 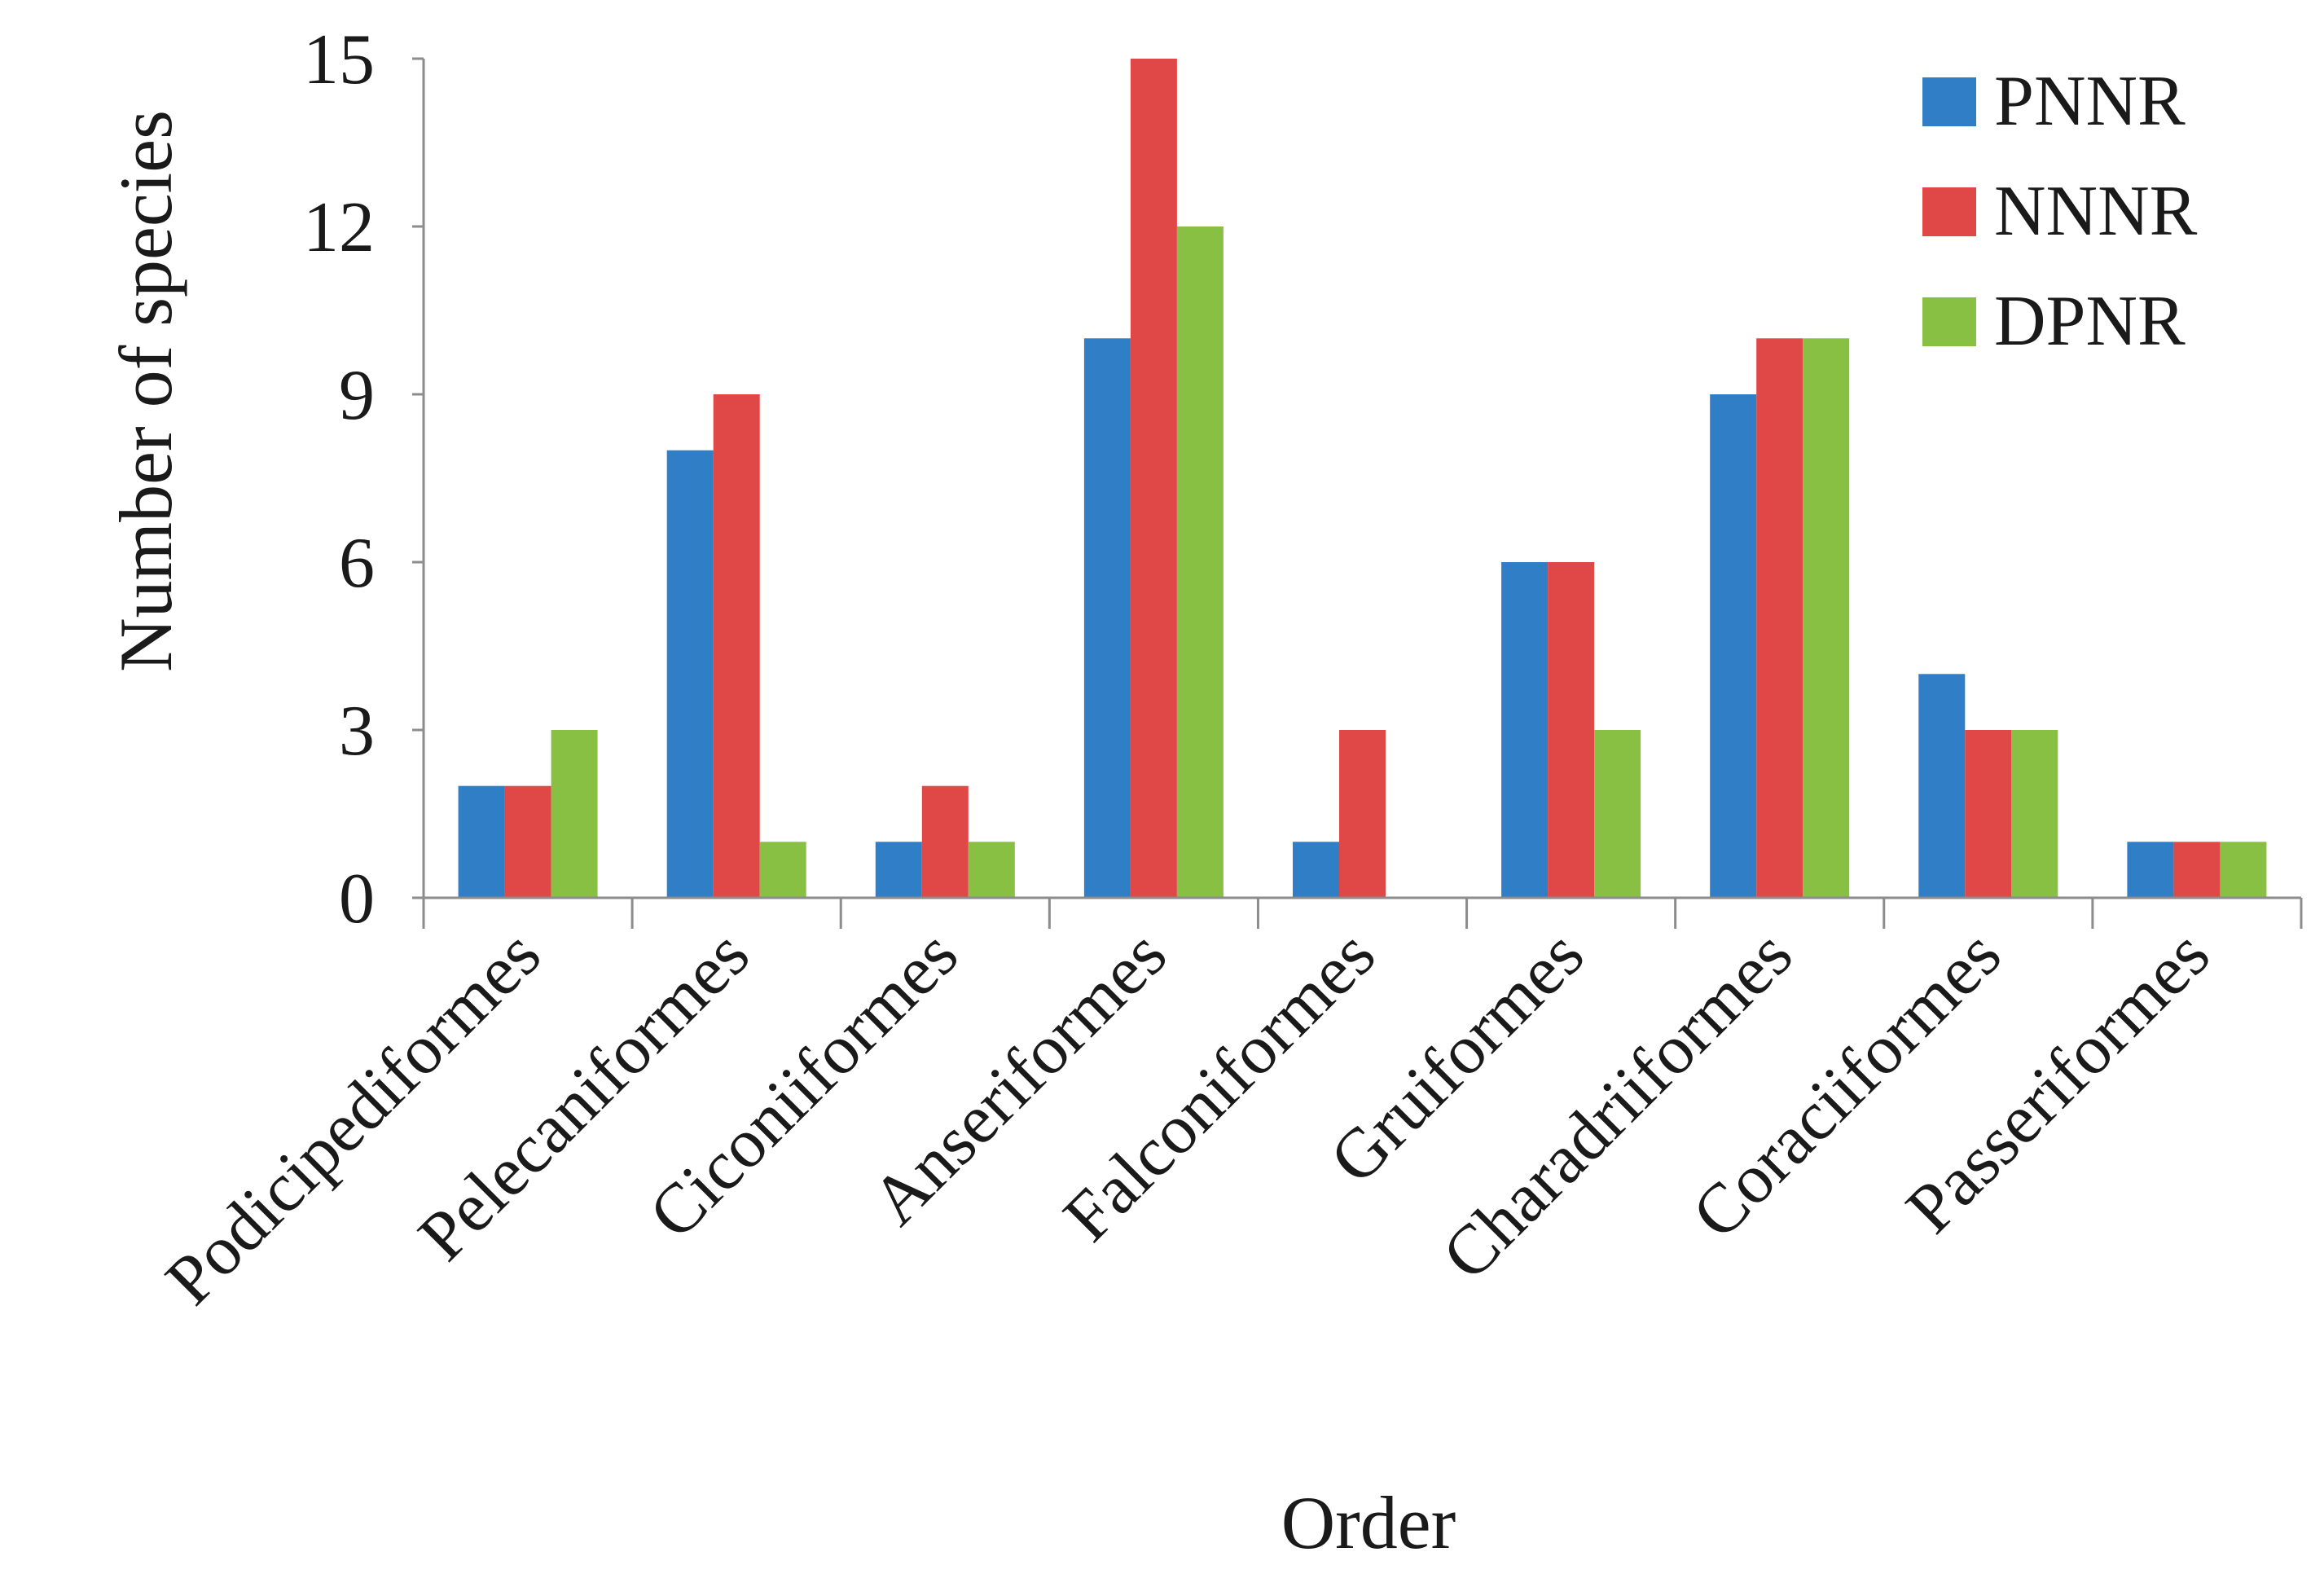 I want to click on bar-pnnr-passeriformes, so click(x=2150, y=870).